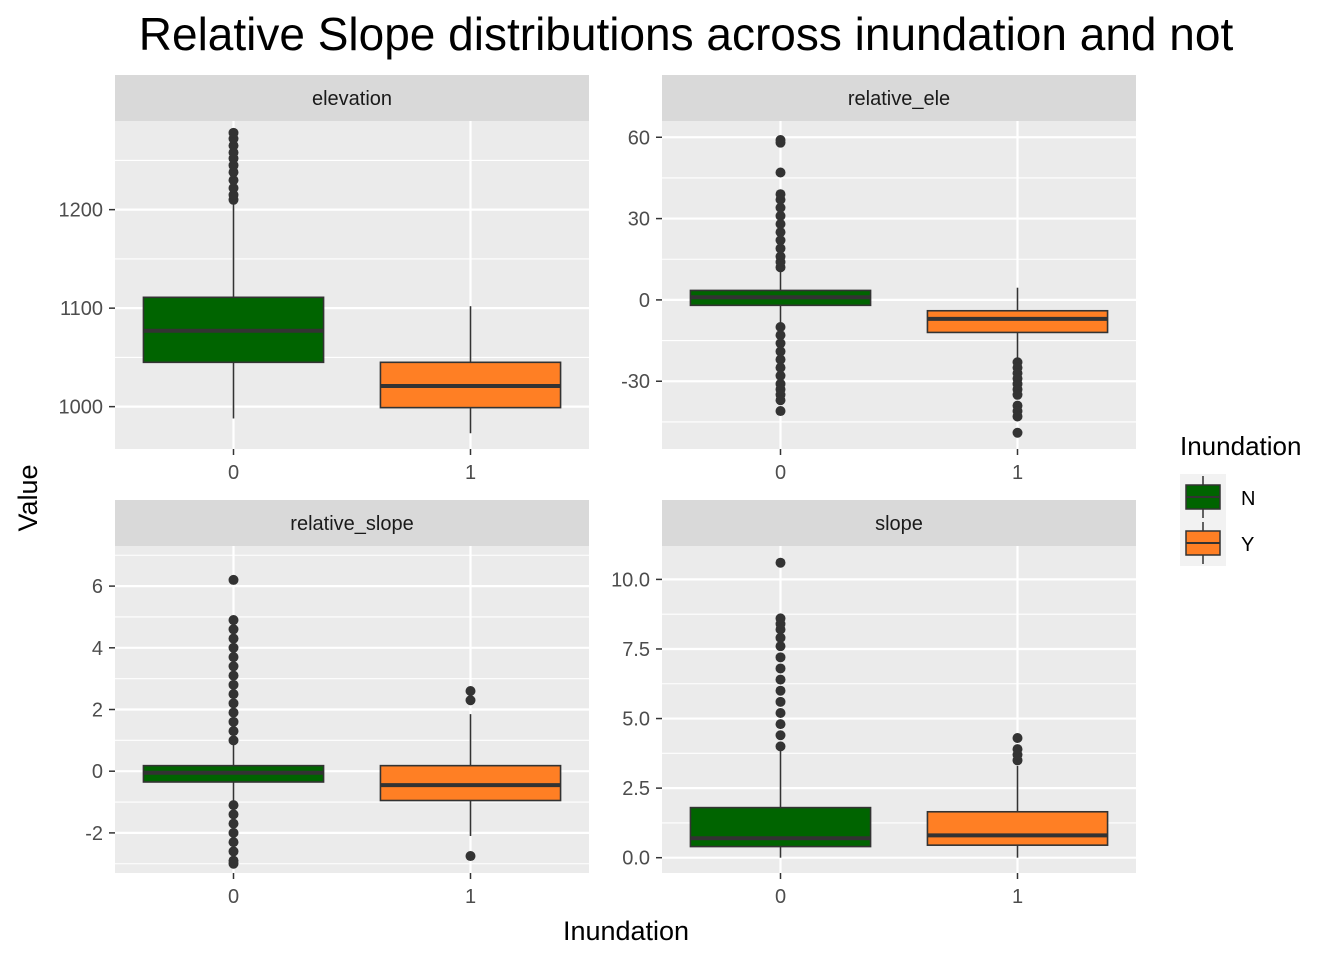  Describe the element at coordinates (97, 649) in the screenshot. I see `y-tick-label: 4` at that location.